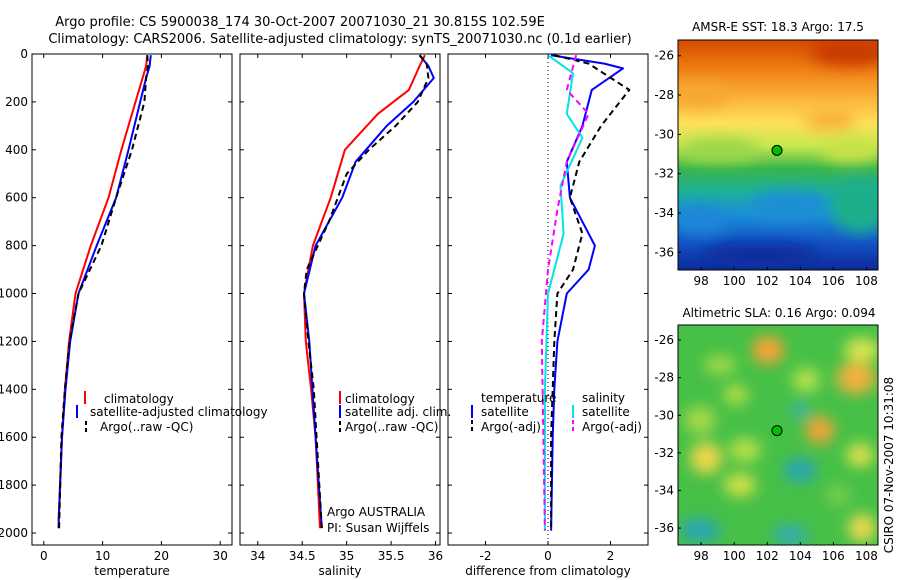 The height and width of the screenshot is (580, 900). I want to click on pi-annotation: PI: Susan Wijffels, so click(378, 528).